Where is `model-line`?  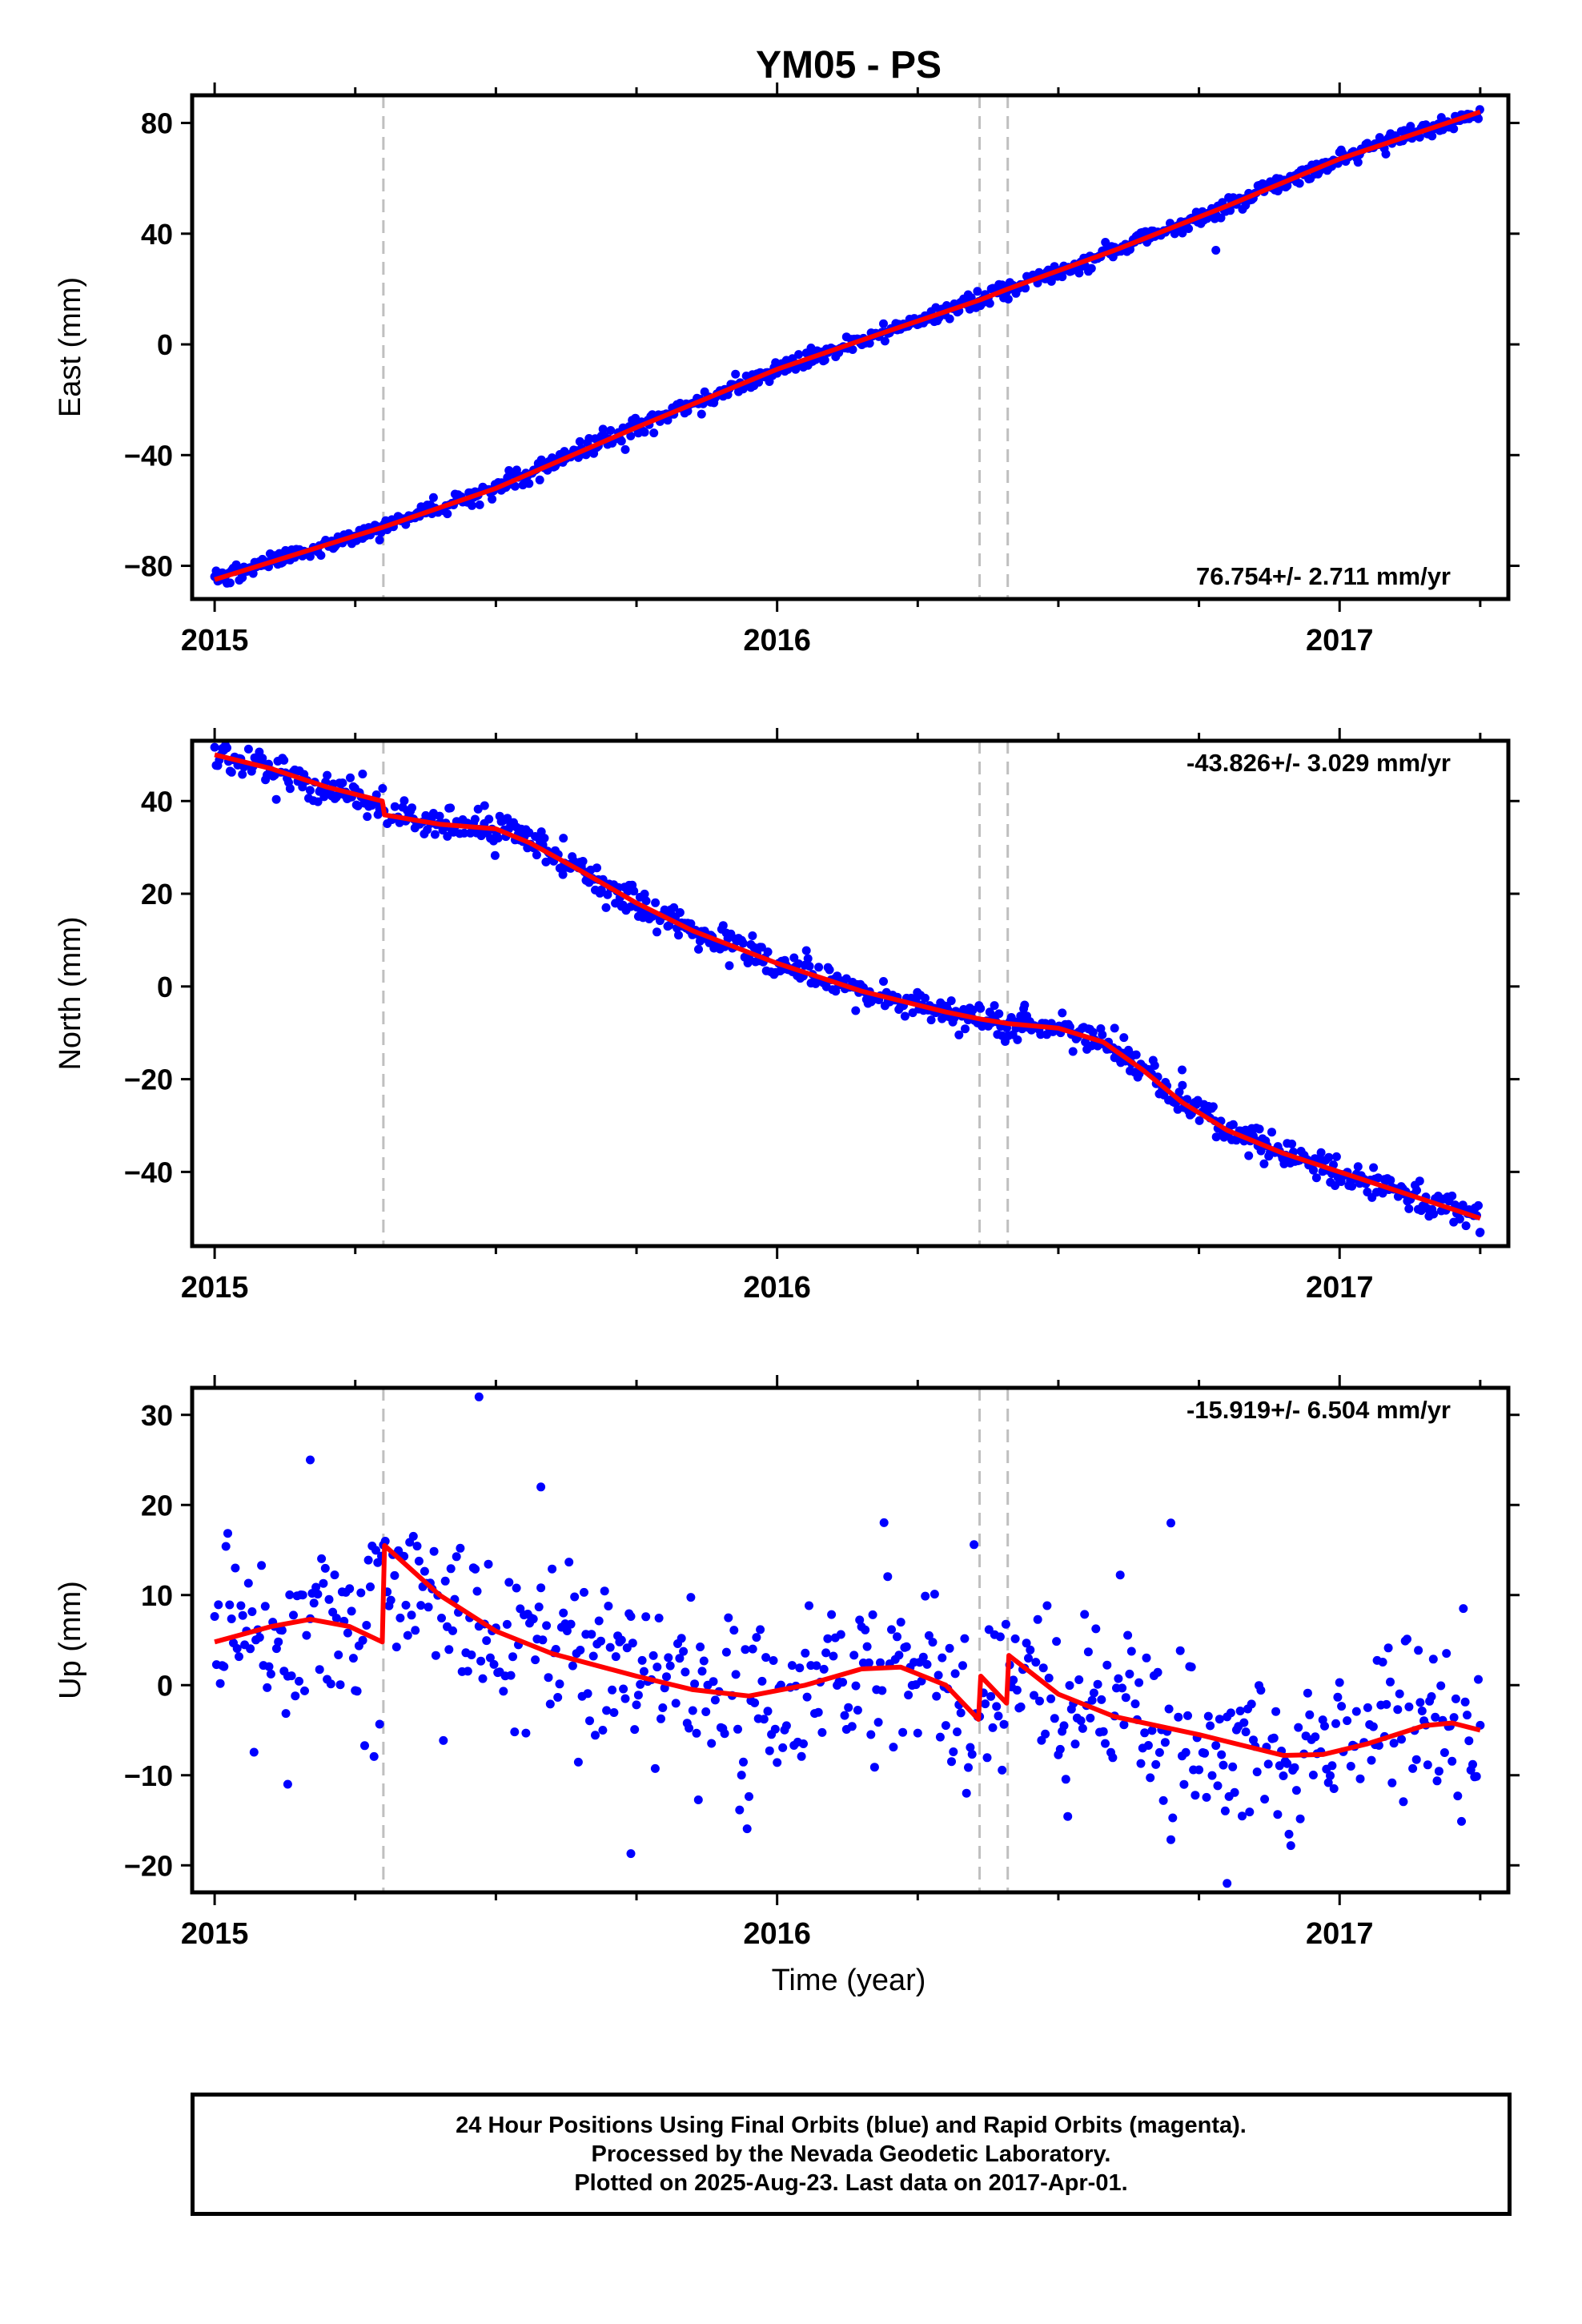
model-line is located at coordinates (847, 1650).